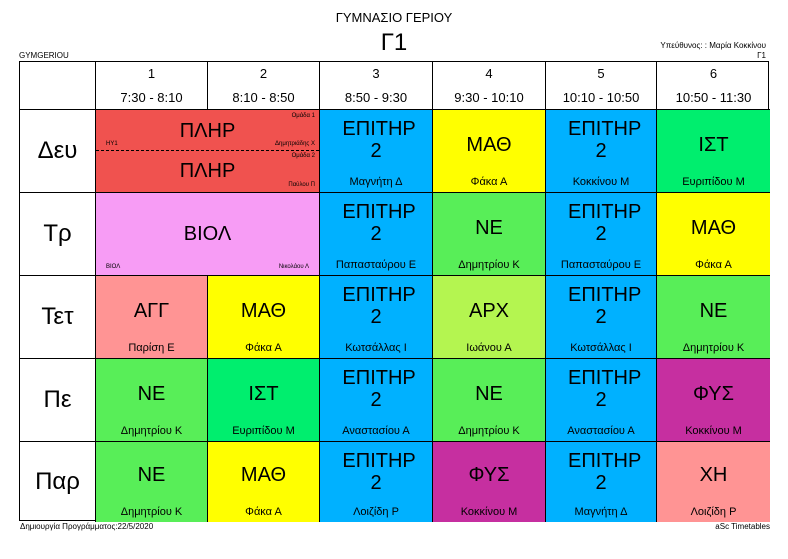  I want to click on software-credit: aSc Timetables, so click(742, 526).